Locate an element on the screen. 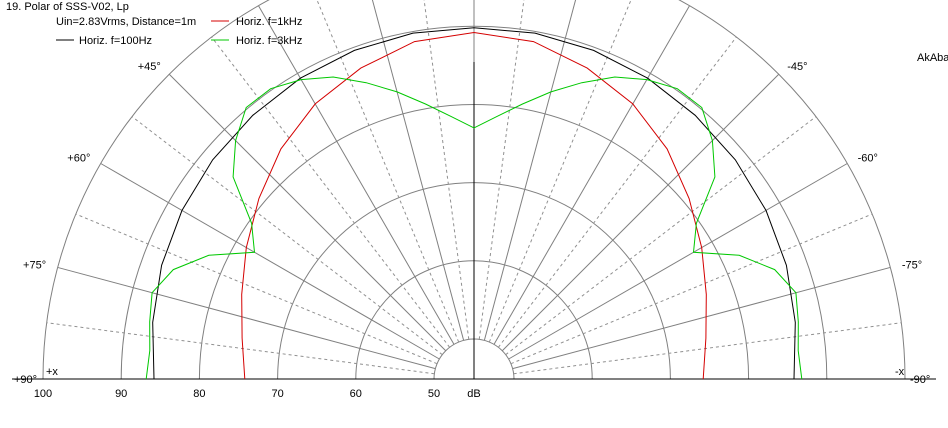  angle-label: +60° is located at coordinates (78, 159).